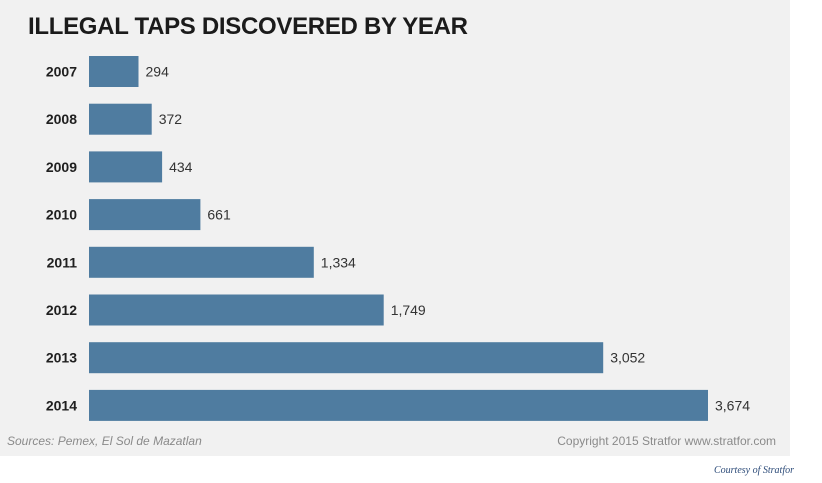  Describe the element at coordinates (62, 262) in the screenshot. I see `year-label: 2011` at that location.